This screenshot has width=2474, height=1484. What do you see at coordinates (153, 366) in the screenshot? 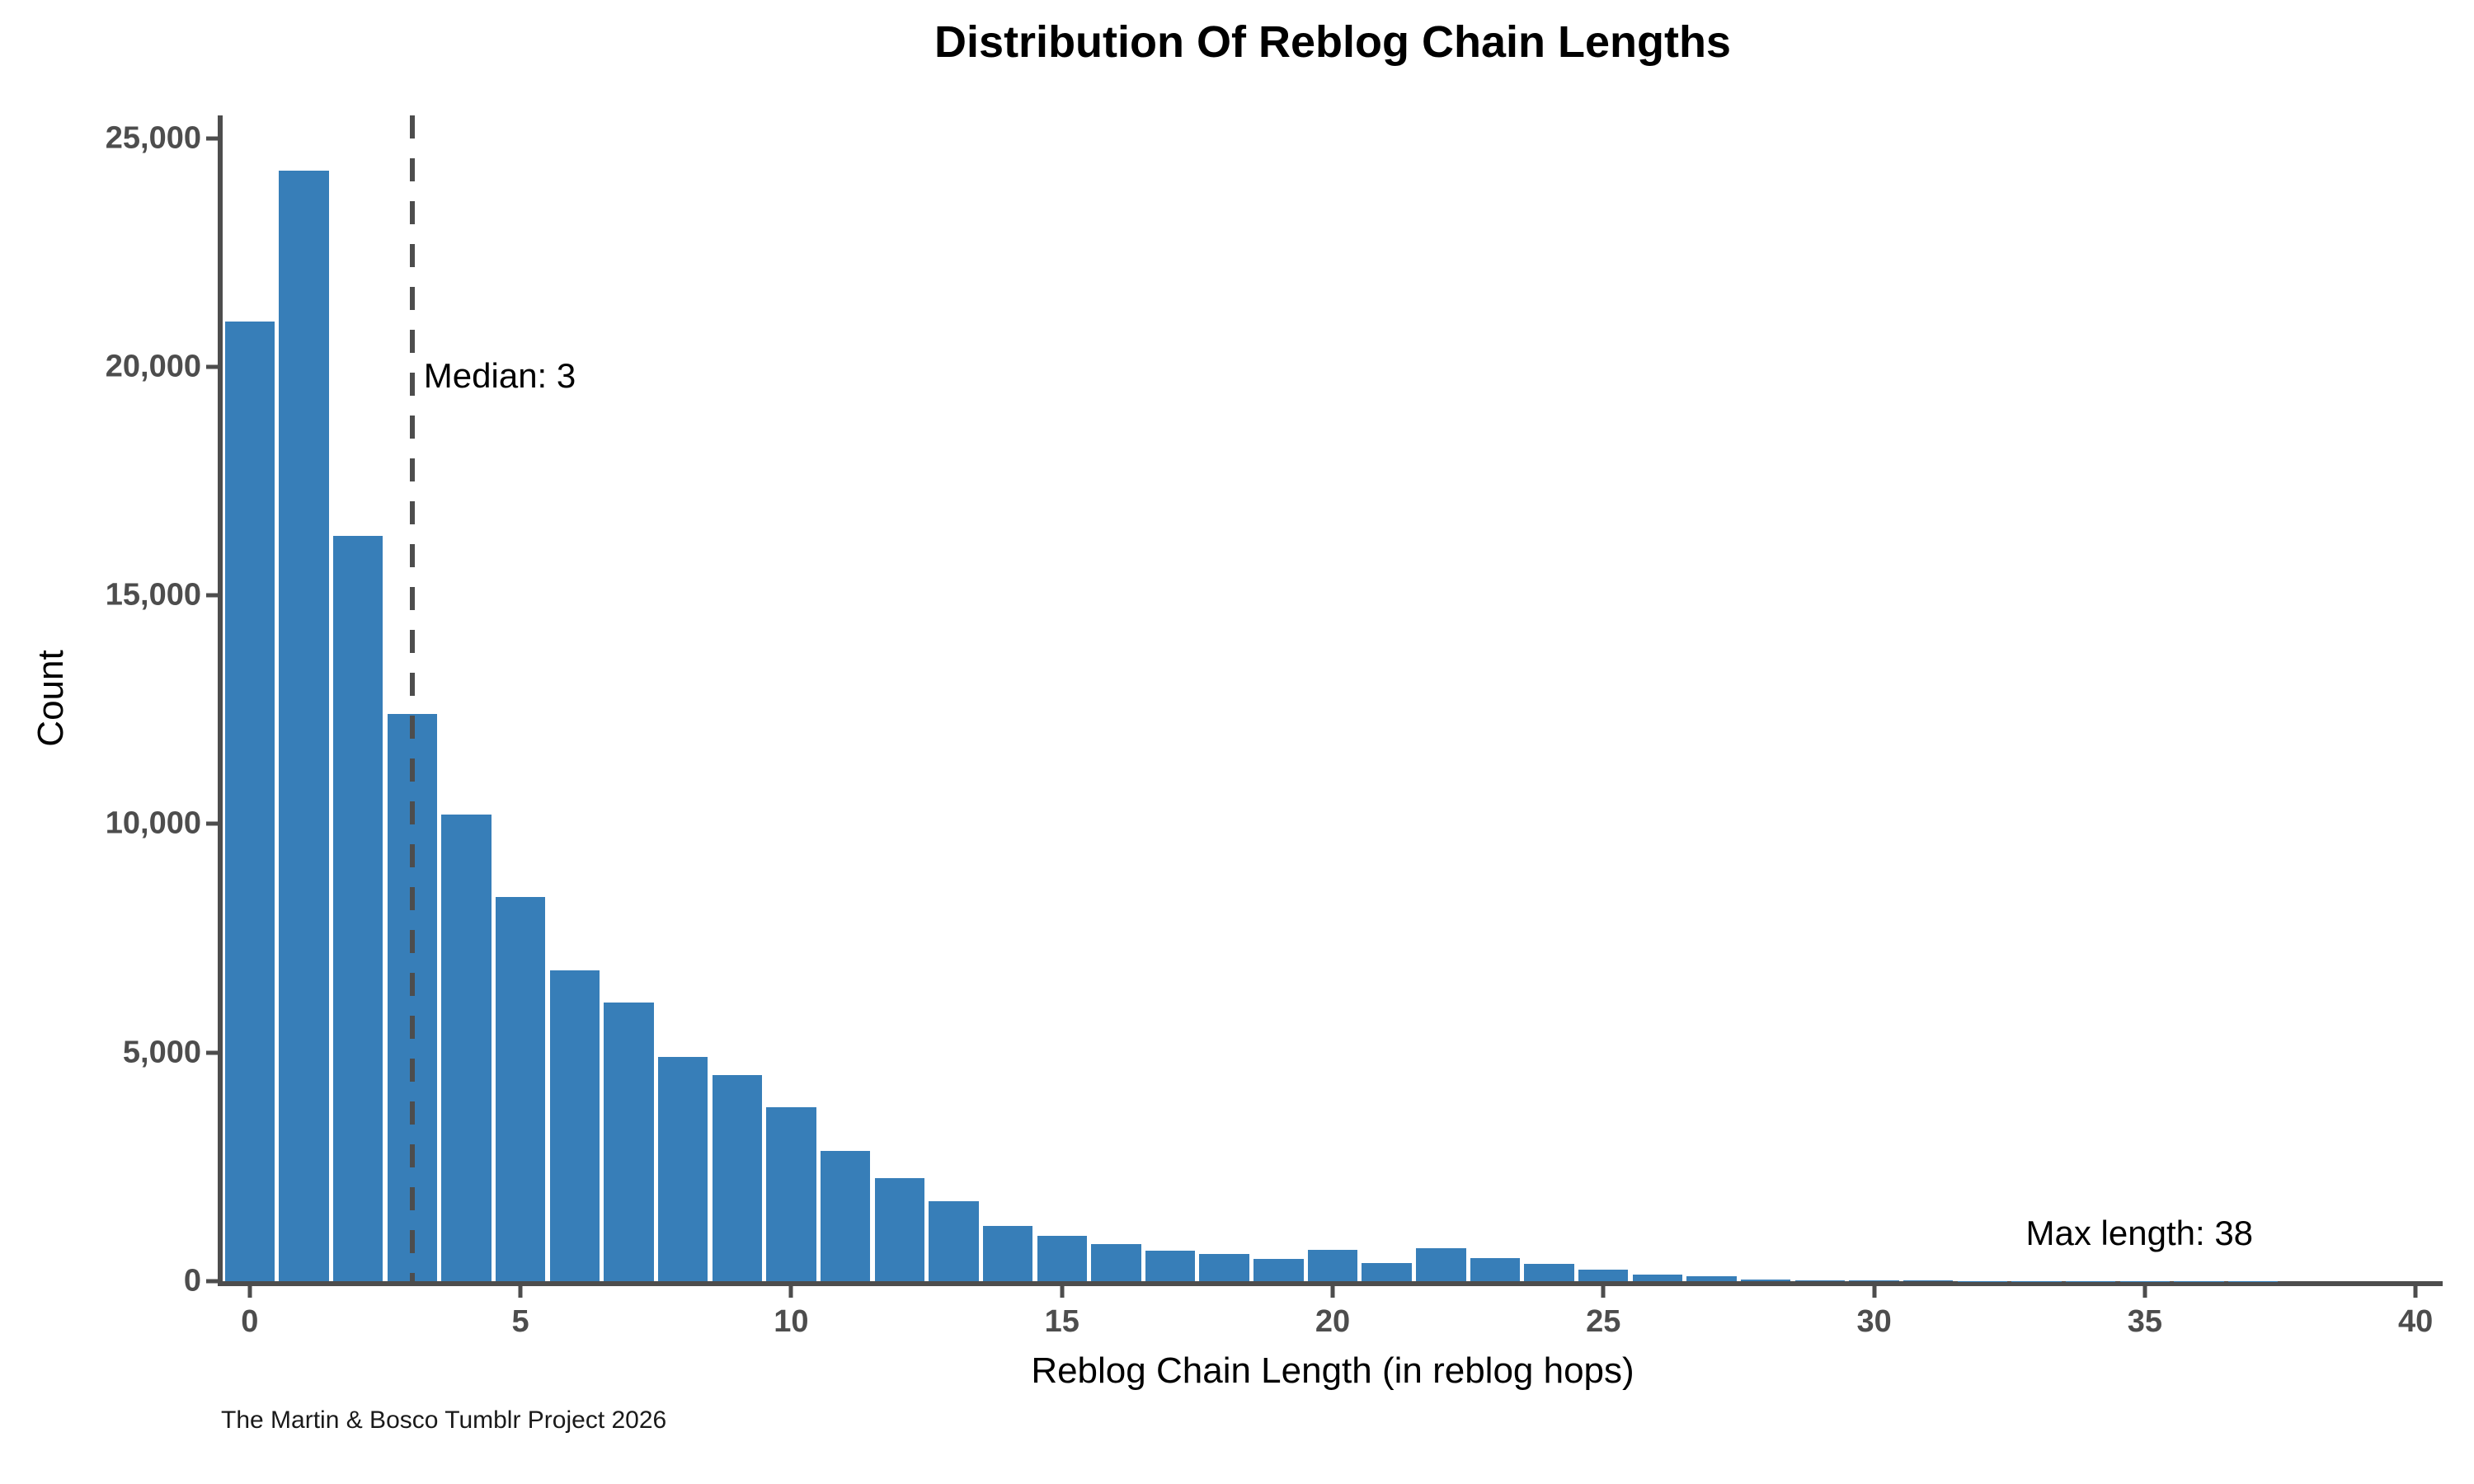
I see `y-tick-label: 20,000` at bounding box center [153, 366].